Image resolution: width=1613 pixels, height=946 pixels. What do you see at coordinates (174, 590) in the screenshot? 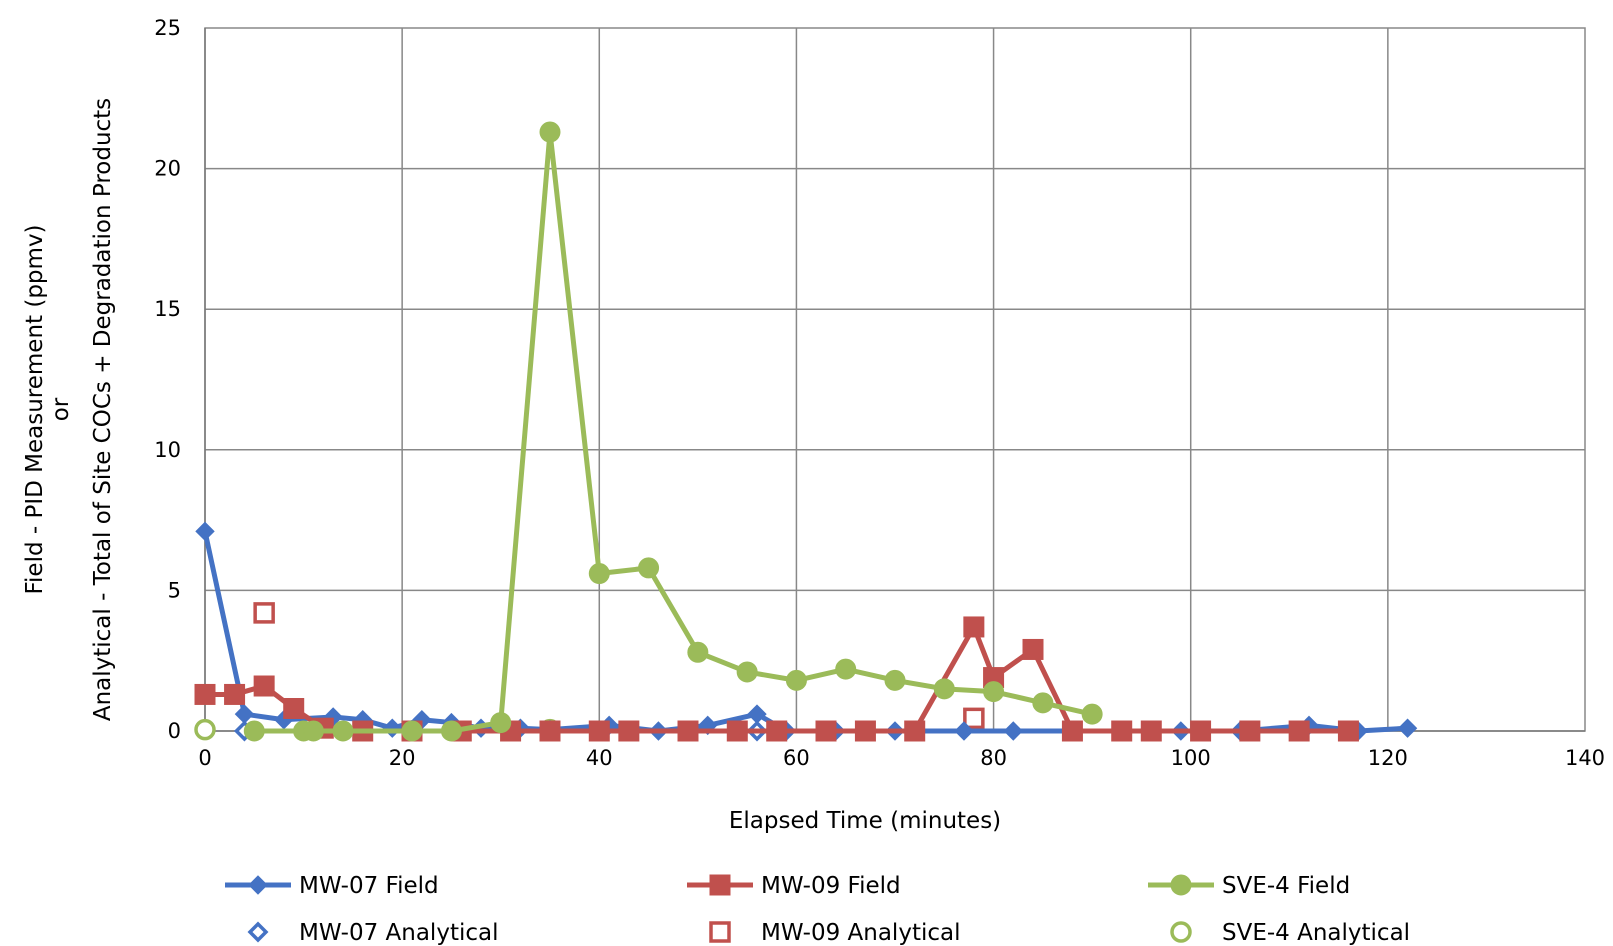
I see `y-tick-label: 5` at bounding box center [174, 590].